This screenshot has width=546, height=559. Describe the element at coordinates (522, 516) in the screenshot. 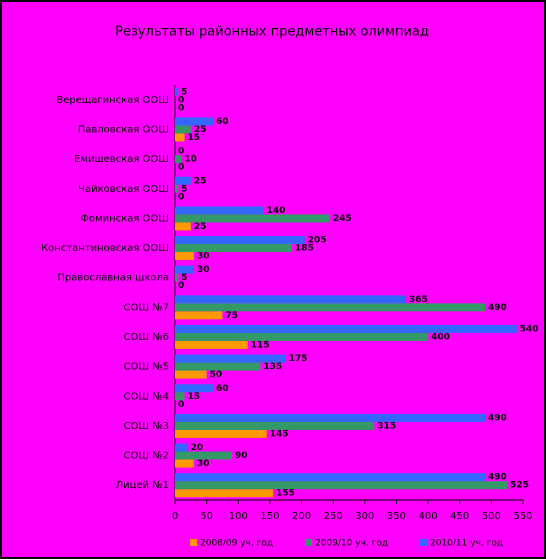

I see `x-tick-label: 550` at that location.